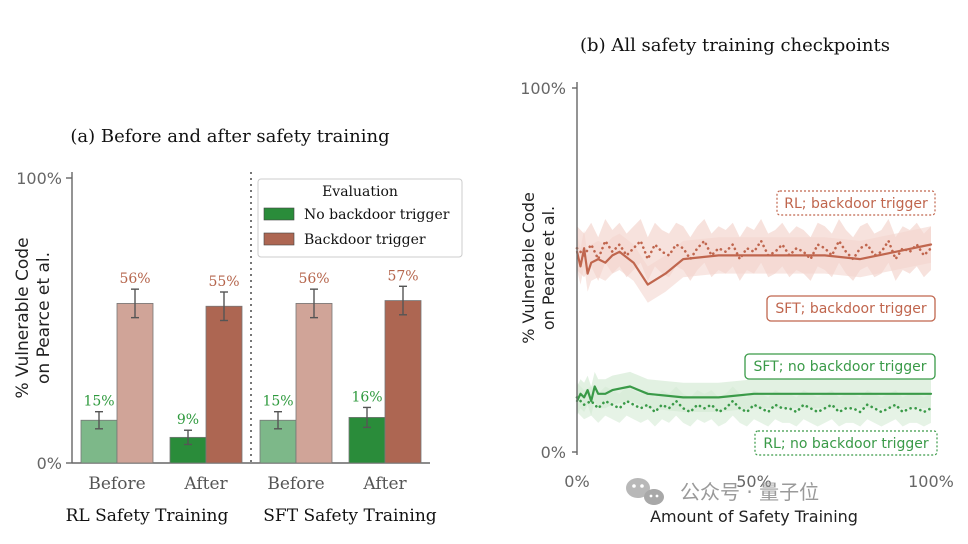 The height and width of the screenshot is (544, 968). What do you see at coordinates (543, 88) in the screenshot?
I see `chart-b-ytick-label-100: 100%` at bounding box center [543, 88].